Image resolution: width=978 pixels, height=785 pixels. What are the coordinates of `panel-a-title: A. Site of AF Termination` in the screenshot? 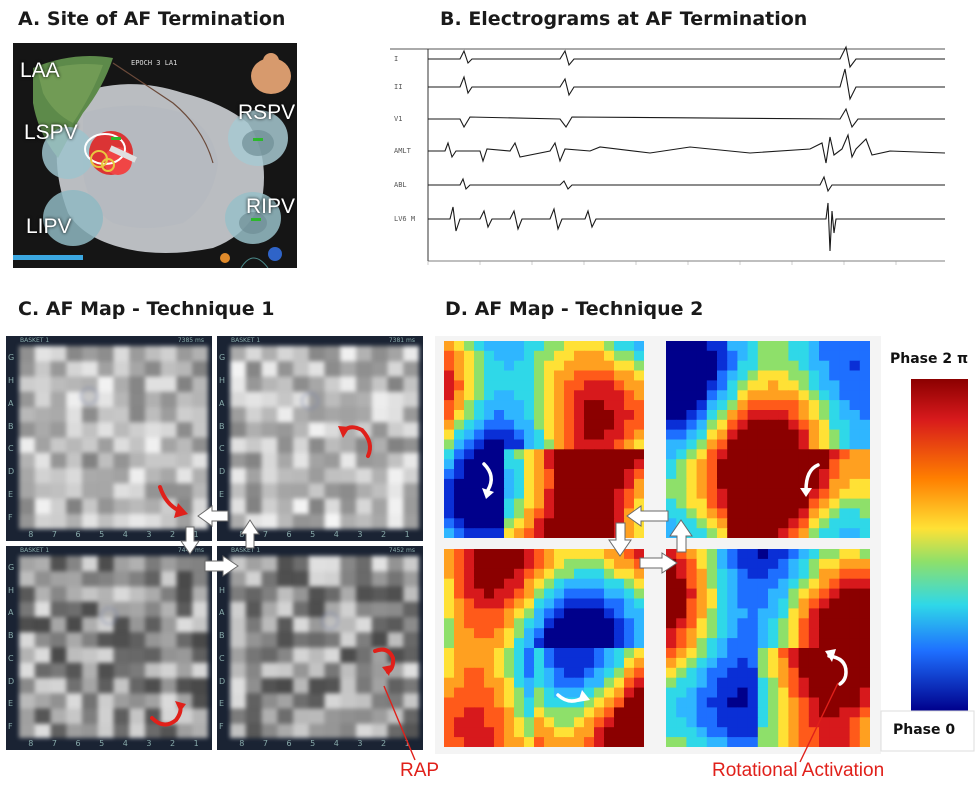 It's located at (152, 19).